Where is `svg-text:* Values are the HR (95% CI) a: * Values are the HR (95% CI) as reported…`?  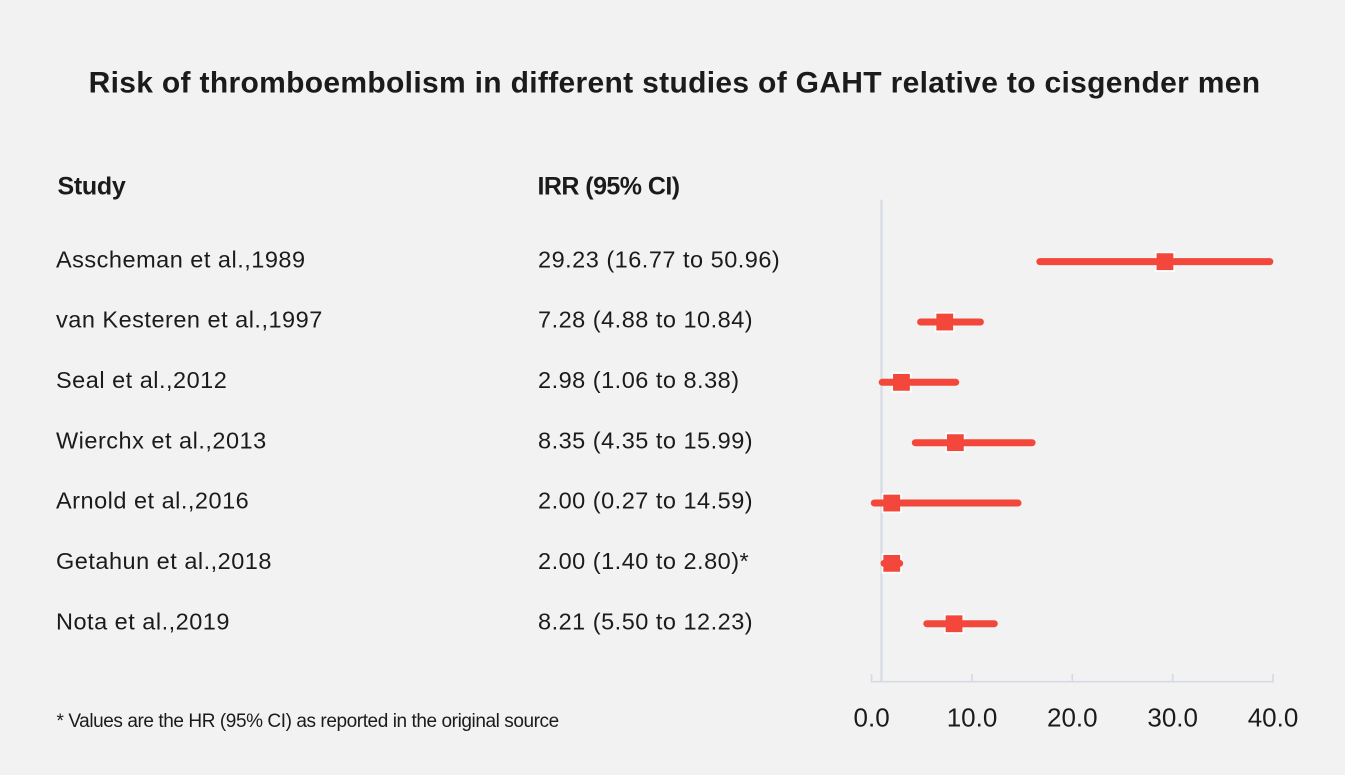 svg-text:* Values are the HR (95% CI) a: * Values are the HR (95% CI) as reported… is located at coordinates (308, 721).